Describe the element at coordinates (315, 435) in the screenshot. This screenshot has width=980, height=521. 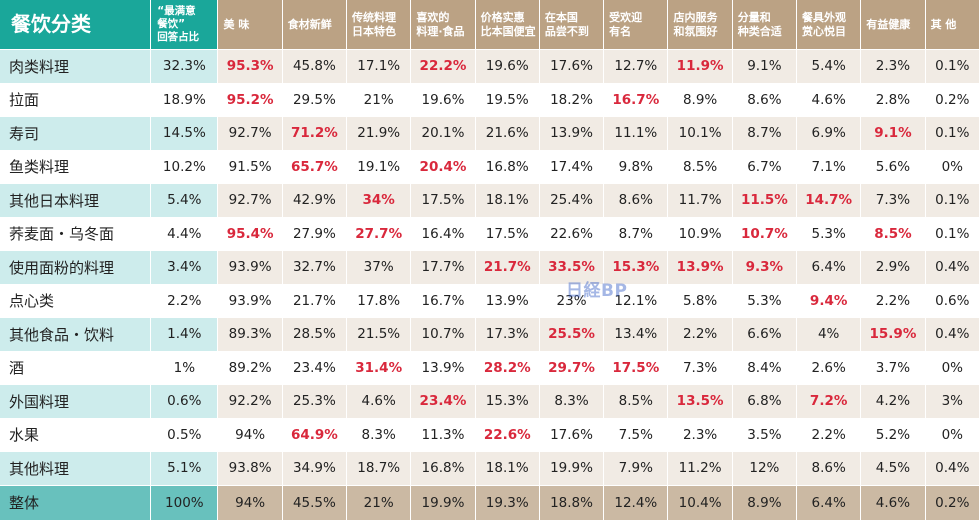
I see `value-cell: 64.9%` at that location.